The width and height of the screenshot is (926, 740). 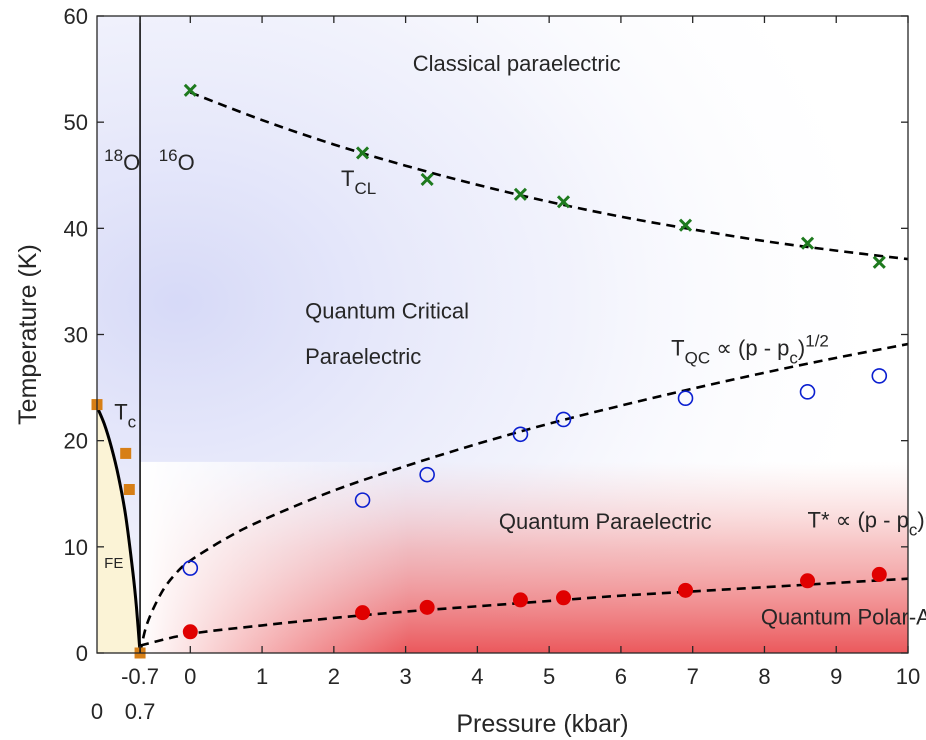 I want to click on y-tick-label-6: 60, so click(x=76, y=16).